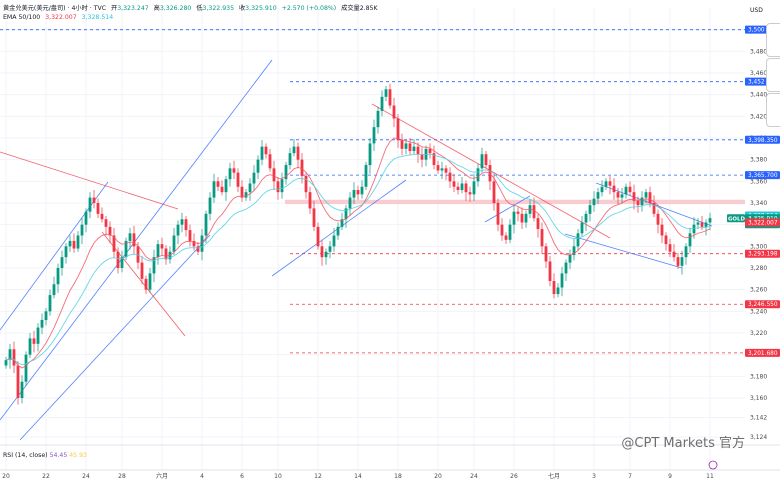 This screenshot has height=487, width=780. What do you see at coordinates (758, 160) in the screenshot?
I see `y-tick-label: 3,380` at bounding box center [758, 160].